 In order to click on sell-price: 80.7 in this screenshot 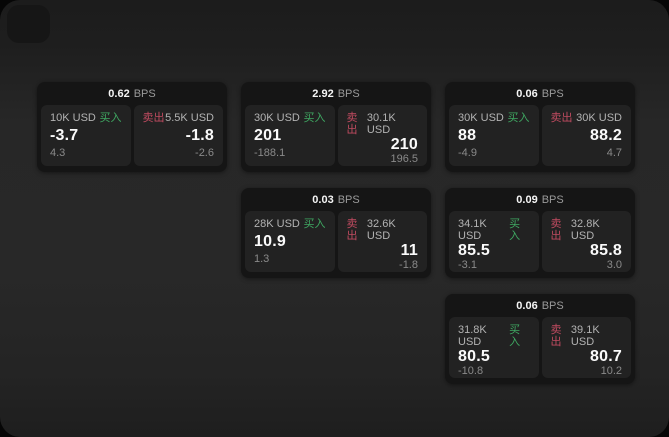, I will do `click(606, 356)`.